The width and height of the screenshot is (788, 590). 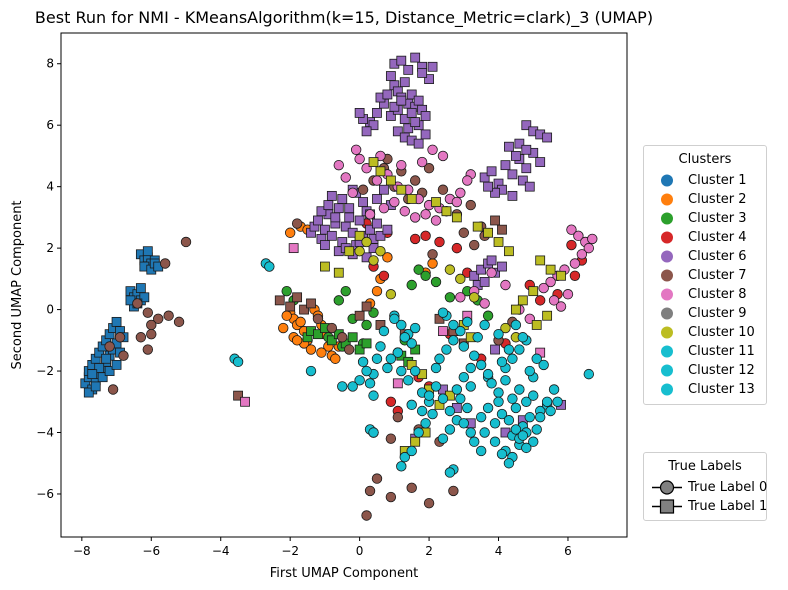 What do you see at coordinates (717, 256) in the screenshot?
I see `cluster-legend-label: Cluster 6` at bounding box center [717, 256].